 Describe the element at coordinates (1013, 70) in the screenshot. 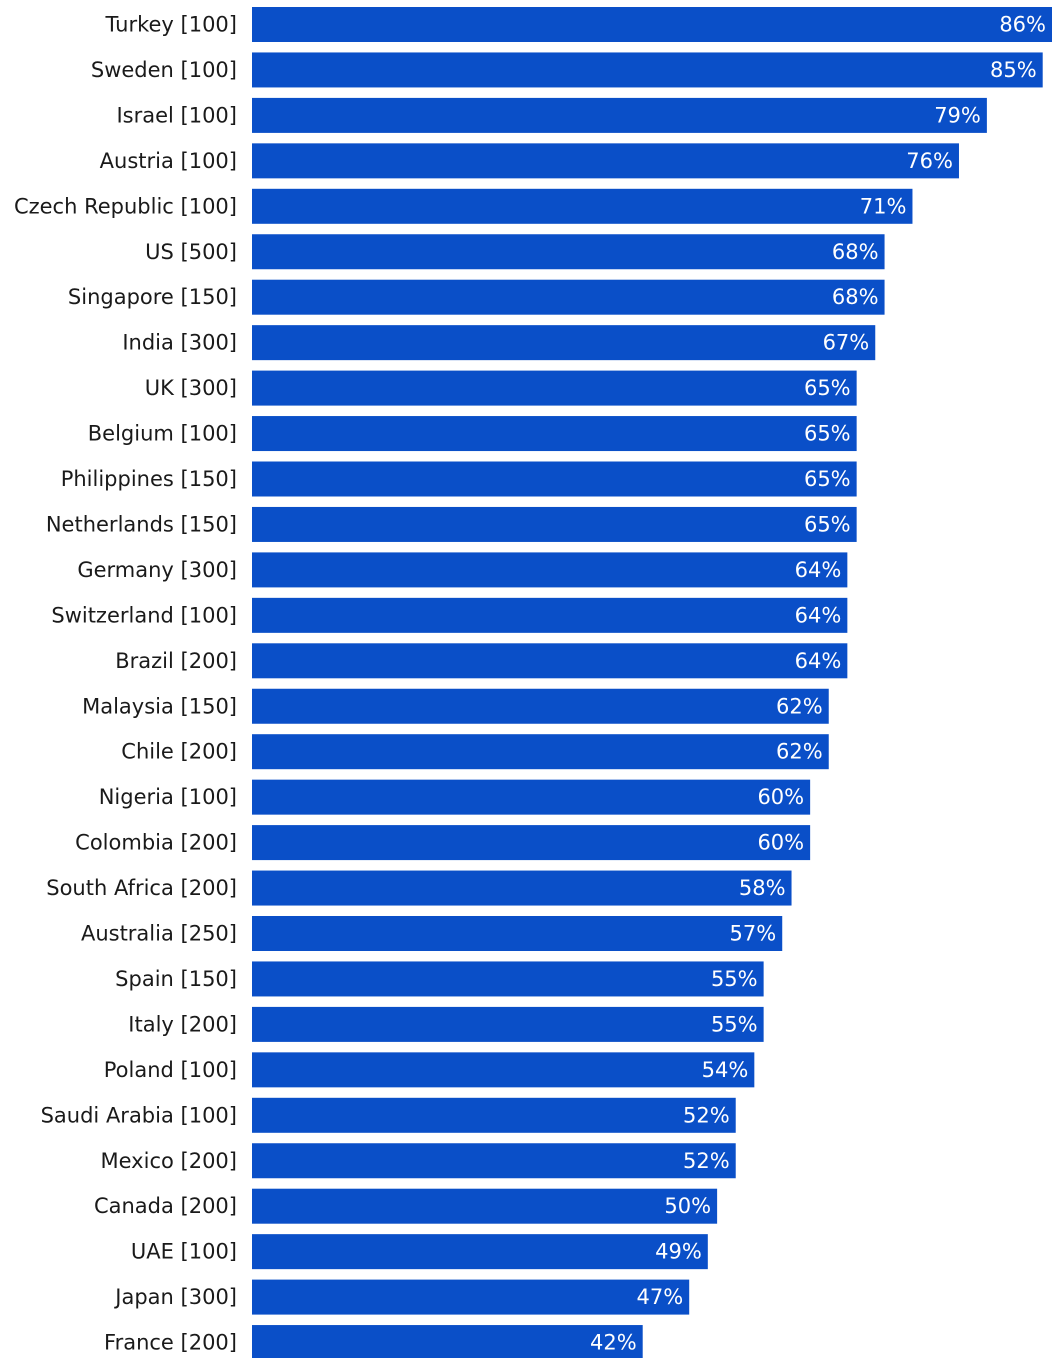

I see `value-label: 85%` at that location.